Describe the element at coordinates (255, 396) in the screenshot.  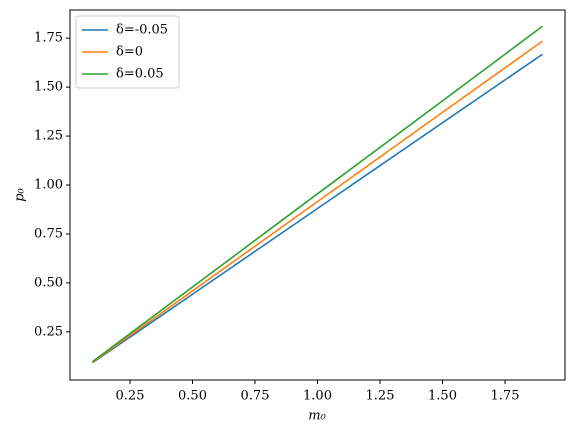
I see `x-tick-label: 0.75` at that location.